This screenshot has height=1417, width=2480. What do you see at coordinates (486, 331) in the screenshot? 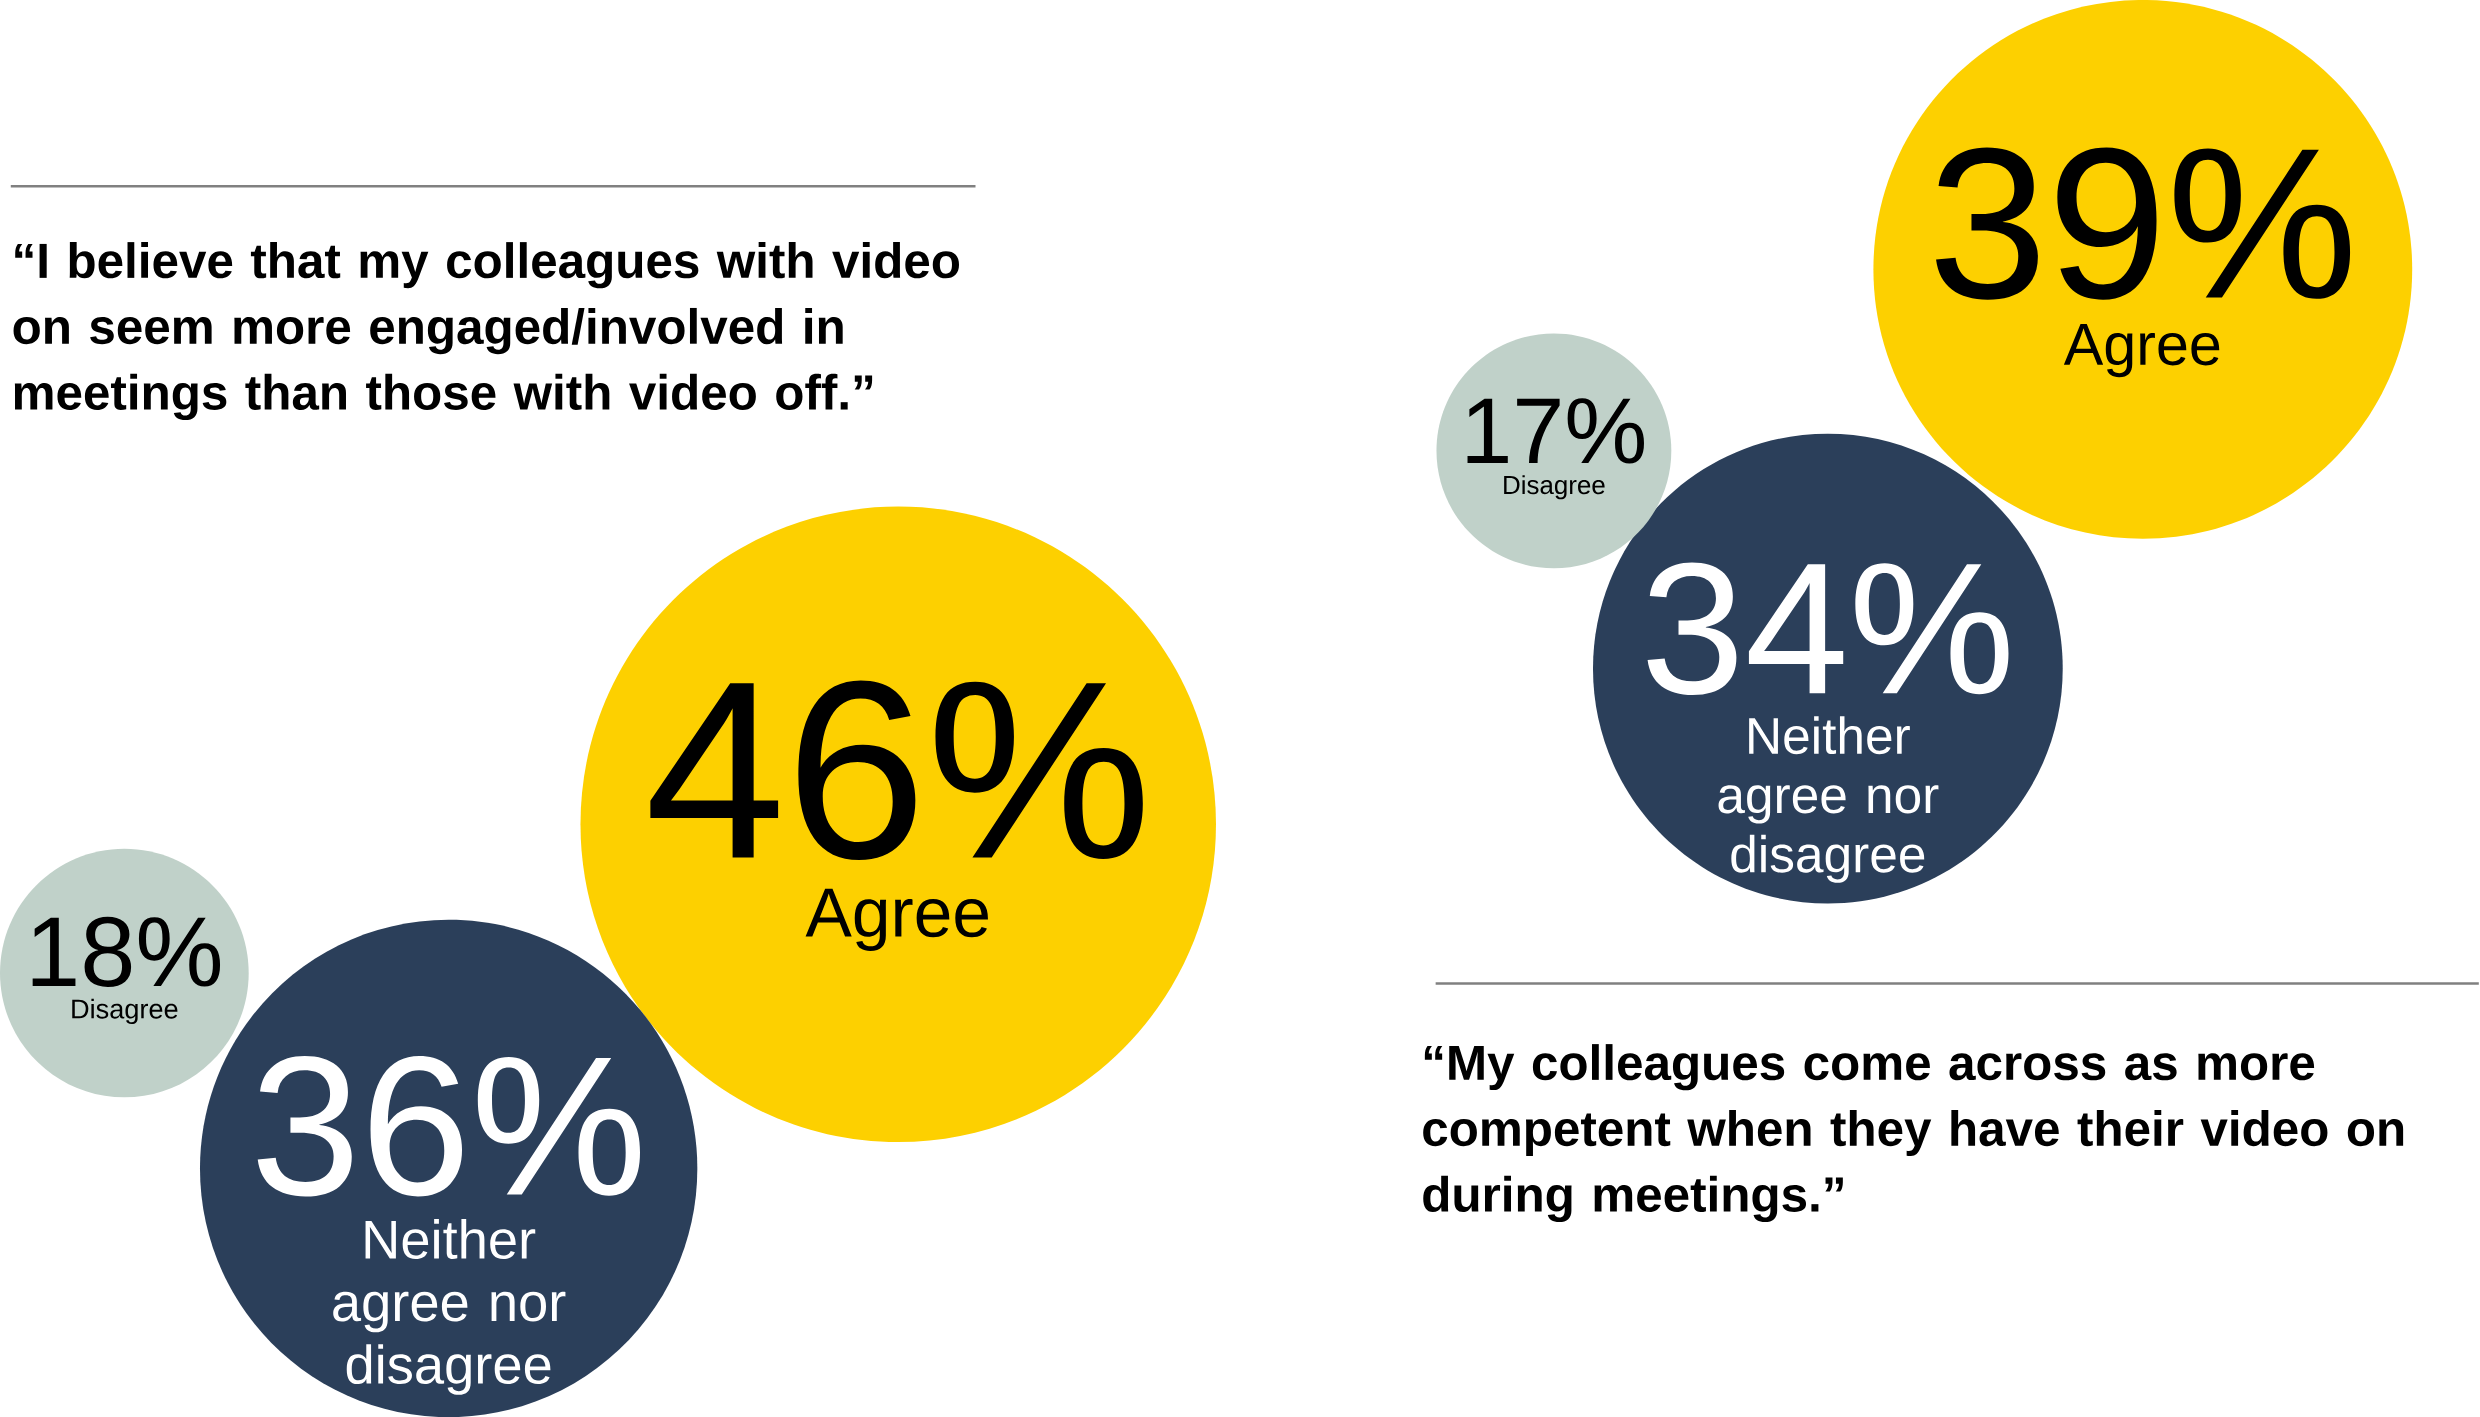
I see `text: “I believe that my colleagues with video on seem more engaged/involved in meetings than those with video off.”` at bounding box center [486, 331].